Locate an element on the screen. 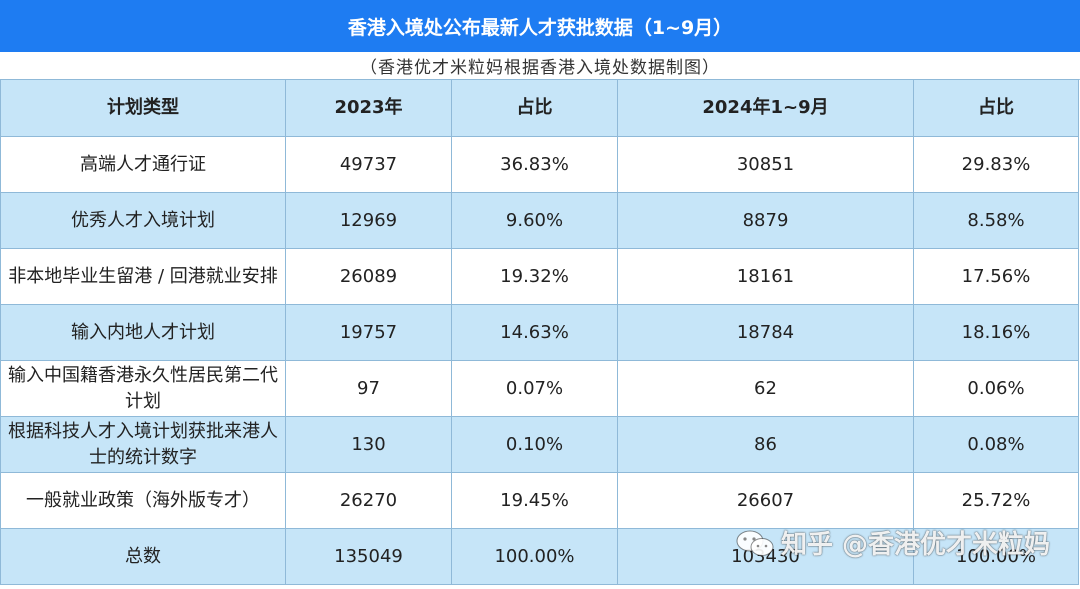  count-2024-cell: 86 is located at coordinates (765, 444).